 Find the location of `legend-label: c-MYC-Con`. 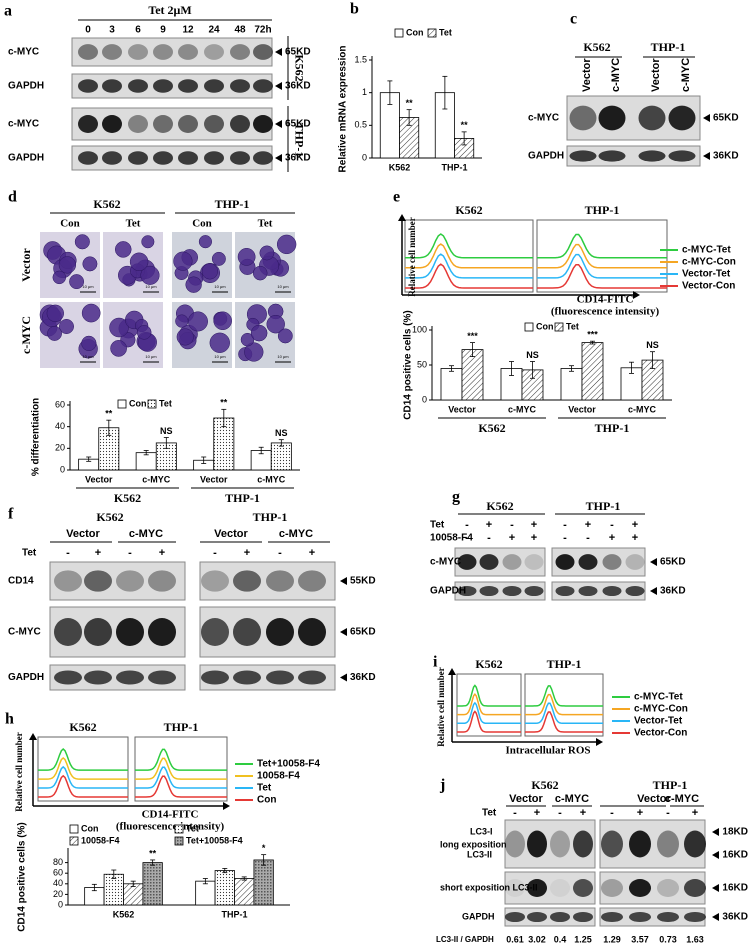

legend-label: c-MYC-Con is located at coordinates (709, 262).